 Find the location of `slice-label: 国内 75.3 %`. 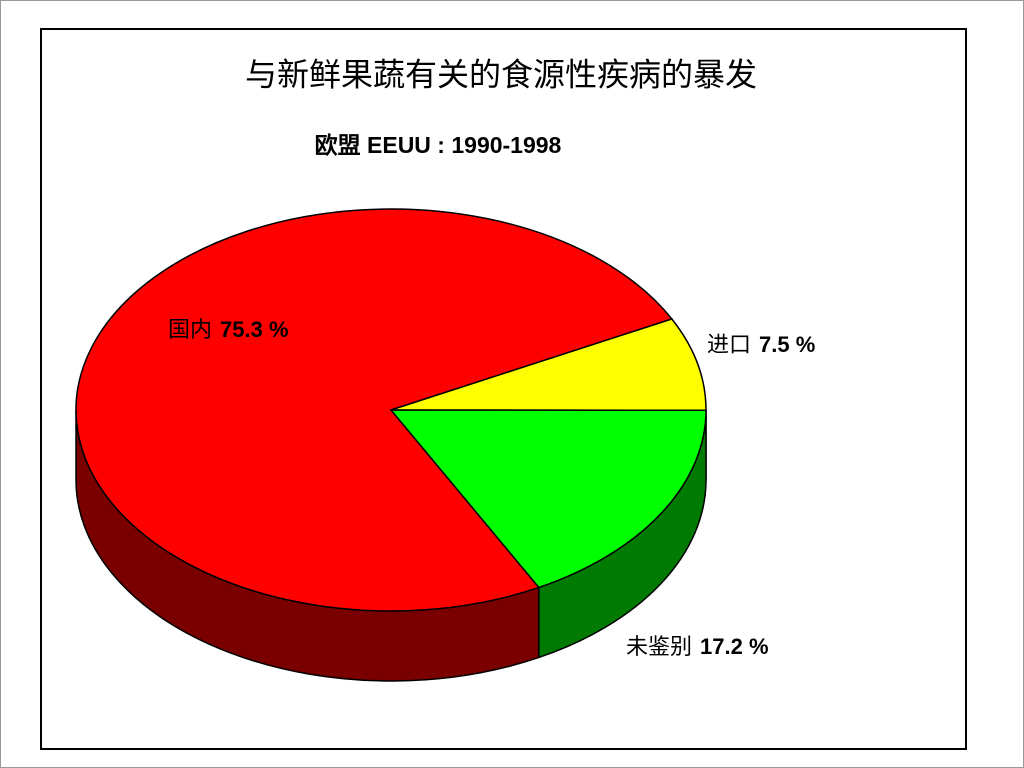

slice-label: 国内 75.3 % is located at coordinates (228, 330).